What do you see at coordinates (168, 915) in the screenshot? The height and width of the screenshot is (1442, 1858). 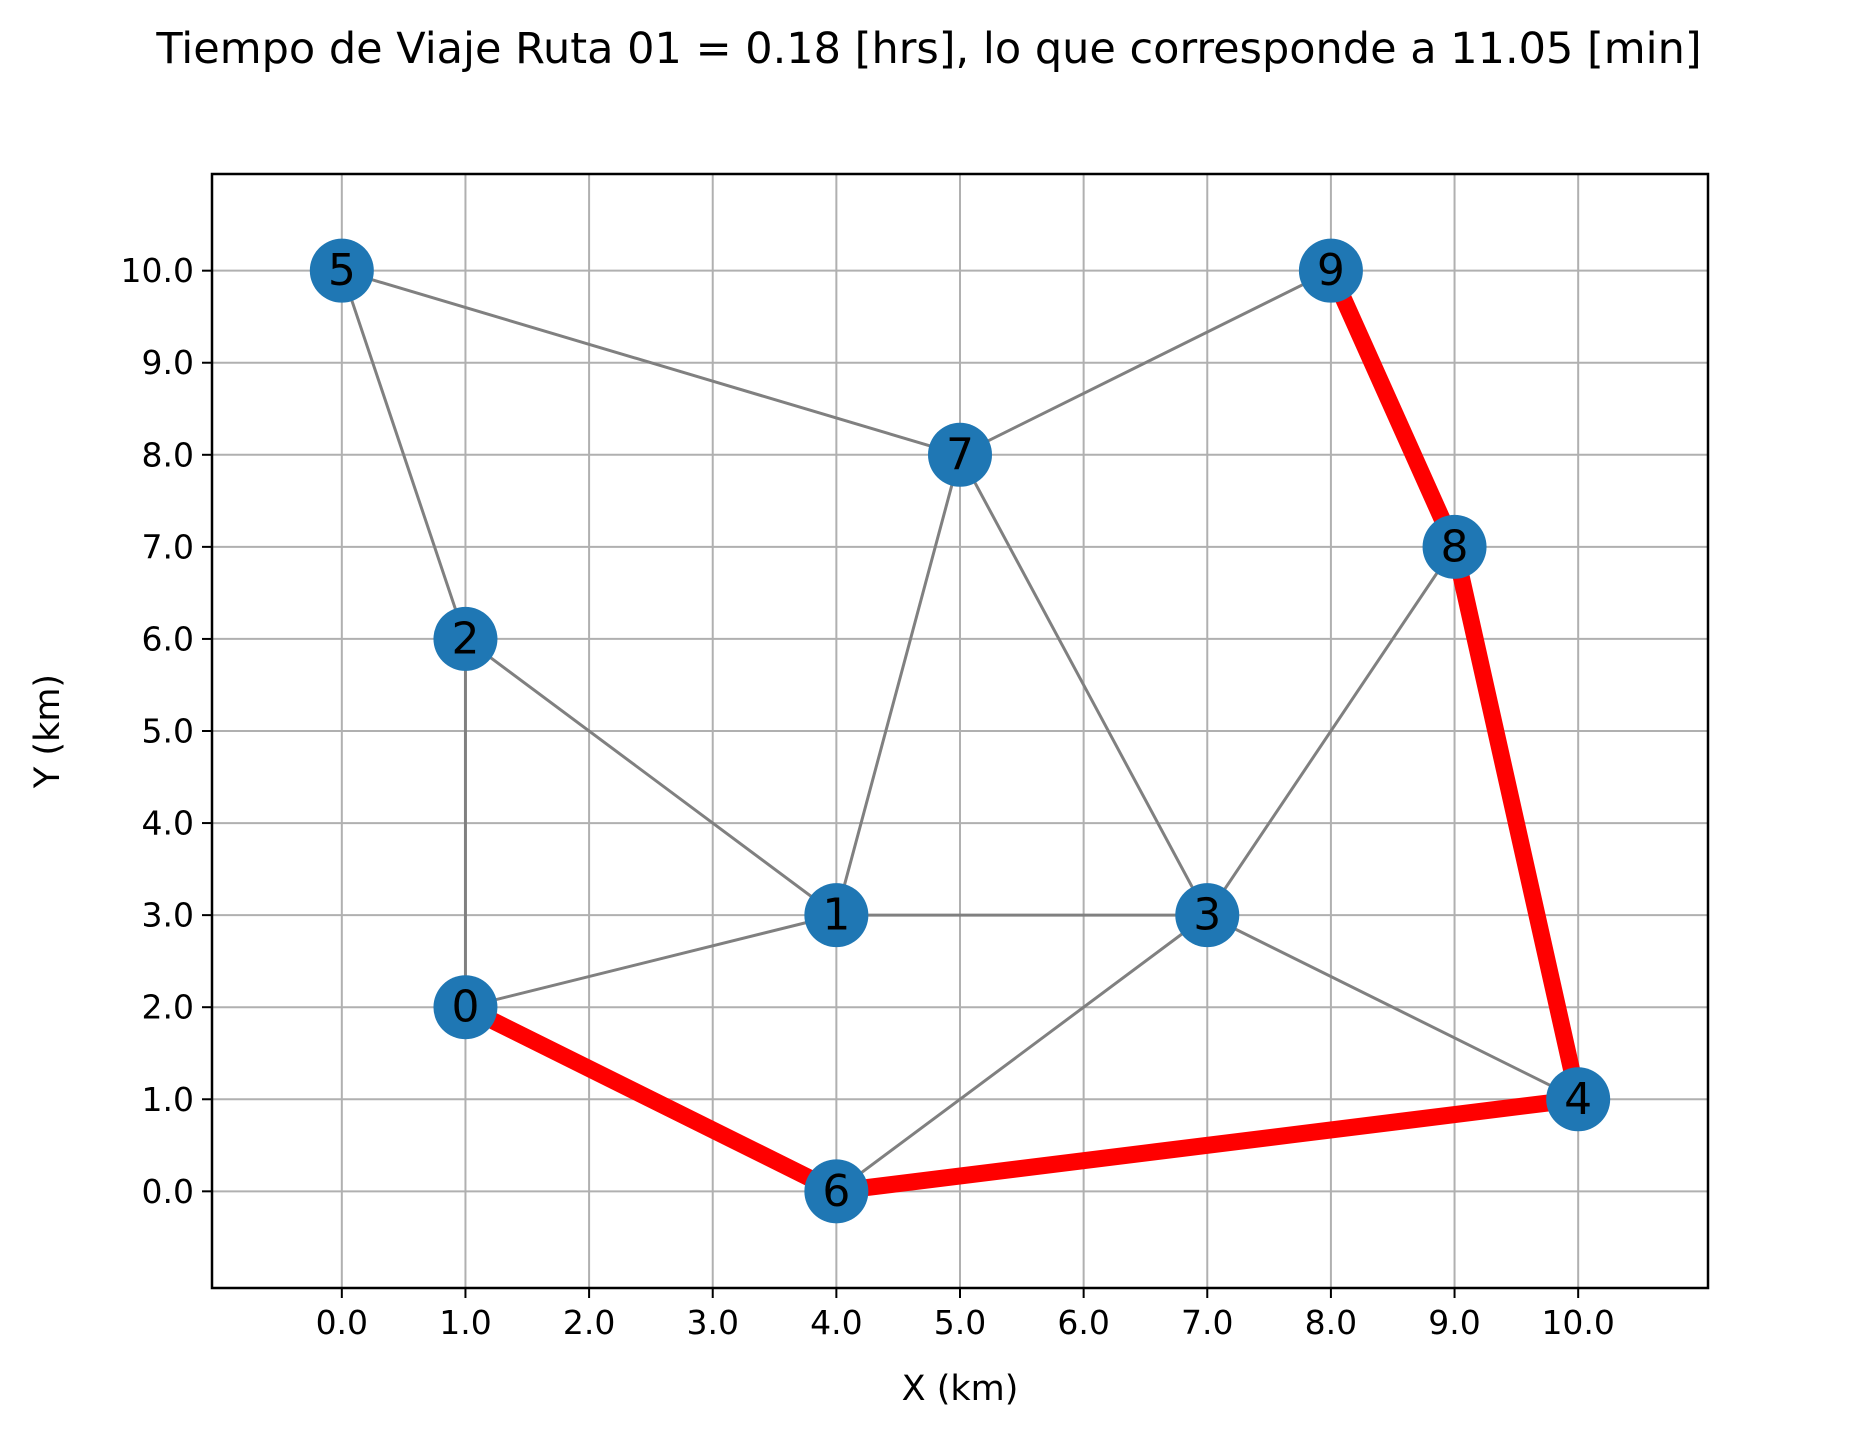 I see `y-tick-label: 3.0` at bounding box center [168, 915].